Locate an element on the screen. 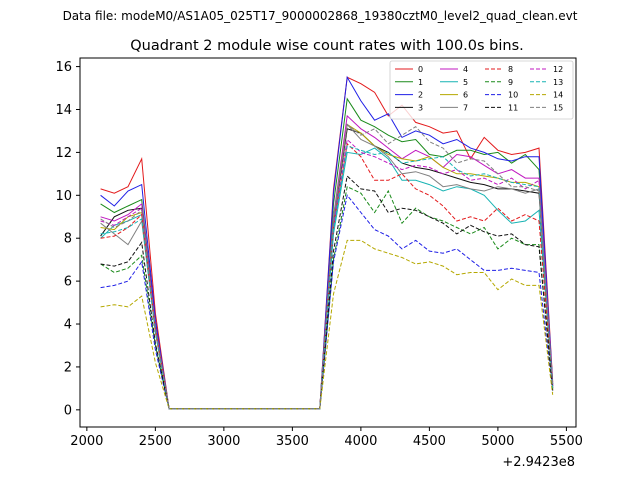 The image size is (640, 480). legend-label: 4 is located at coordinates (465, 69).